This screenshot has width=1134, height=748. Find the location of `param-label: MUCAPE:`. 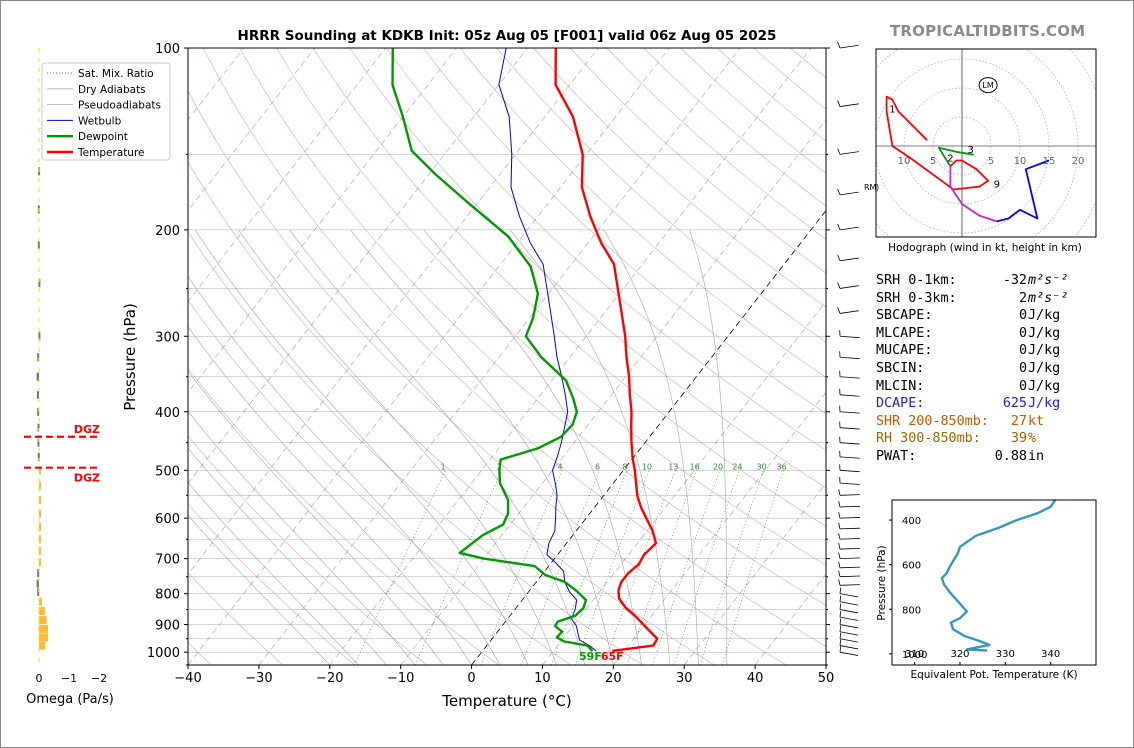

param-label: MUCAPE: is located at coordinates (904, 351).